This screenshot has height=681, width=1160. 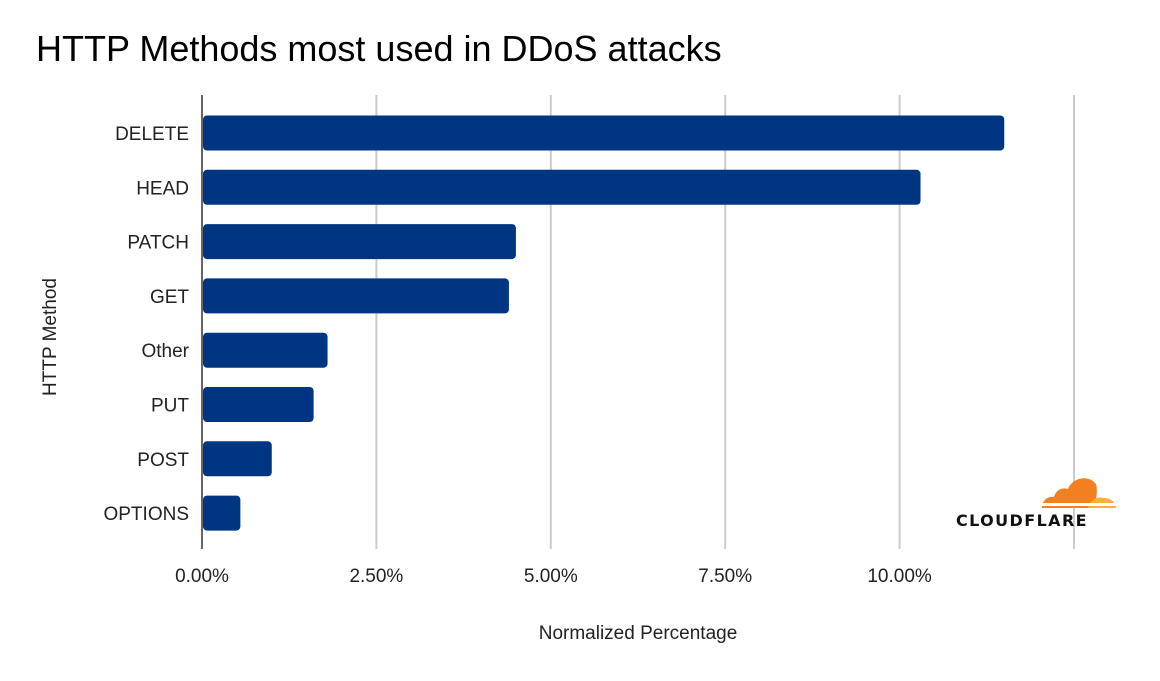 What do you see at coordinates (725, 576) in the screenshot?
I see `x-tick-label: 7.50%` at bounding box center [725, 576].